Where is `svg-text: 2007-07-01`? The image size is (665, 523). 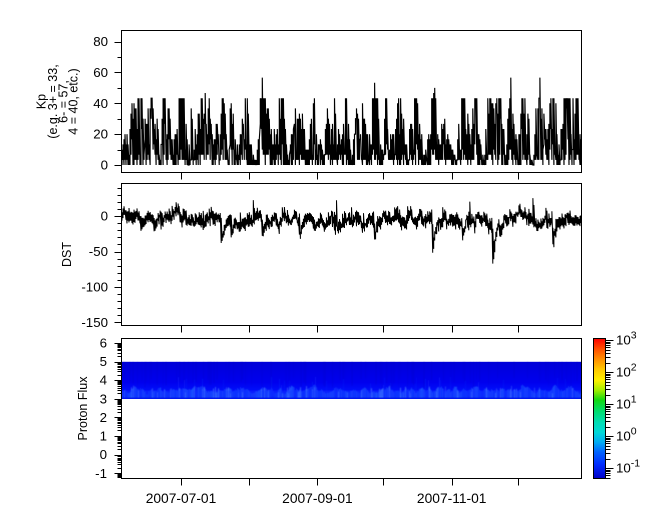
svg-text: 2007-07-01 is located at coordinates (181, 498).